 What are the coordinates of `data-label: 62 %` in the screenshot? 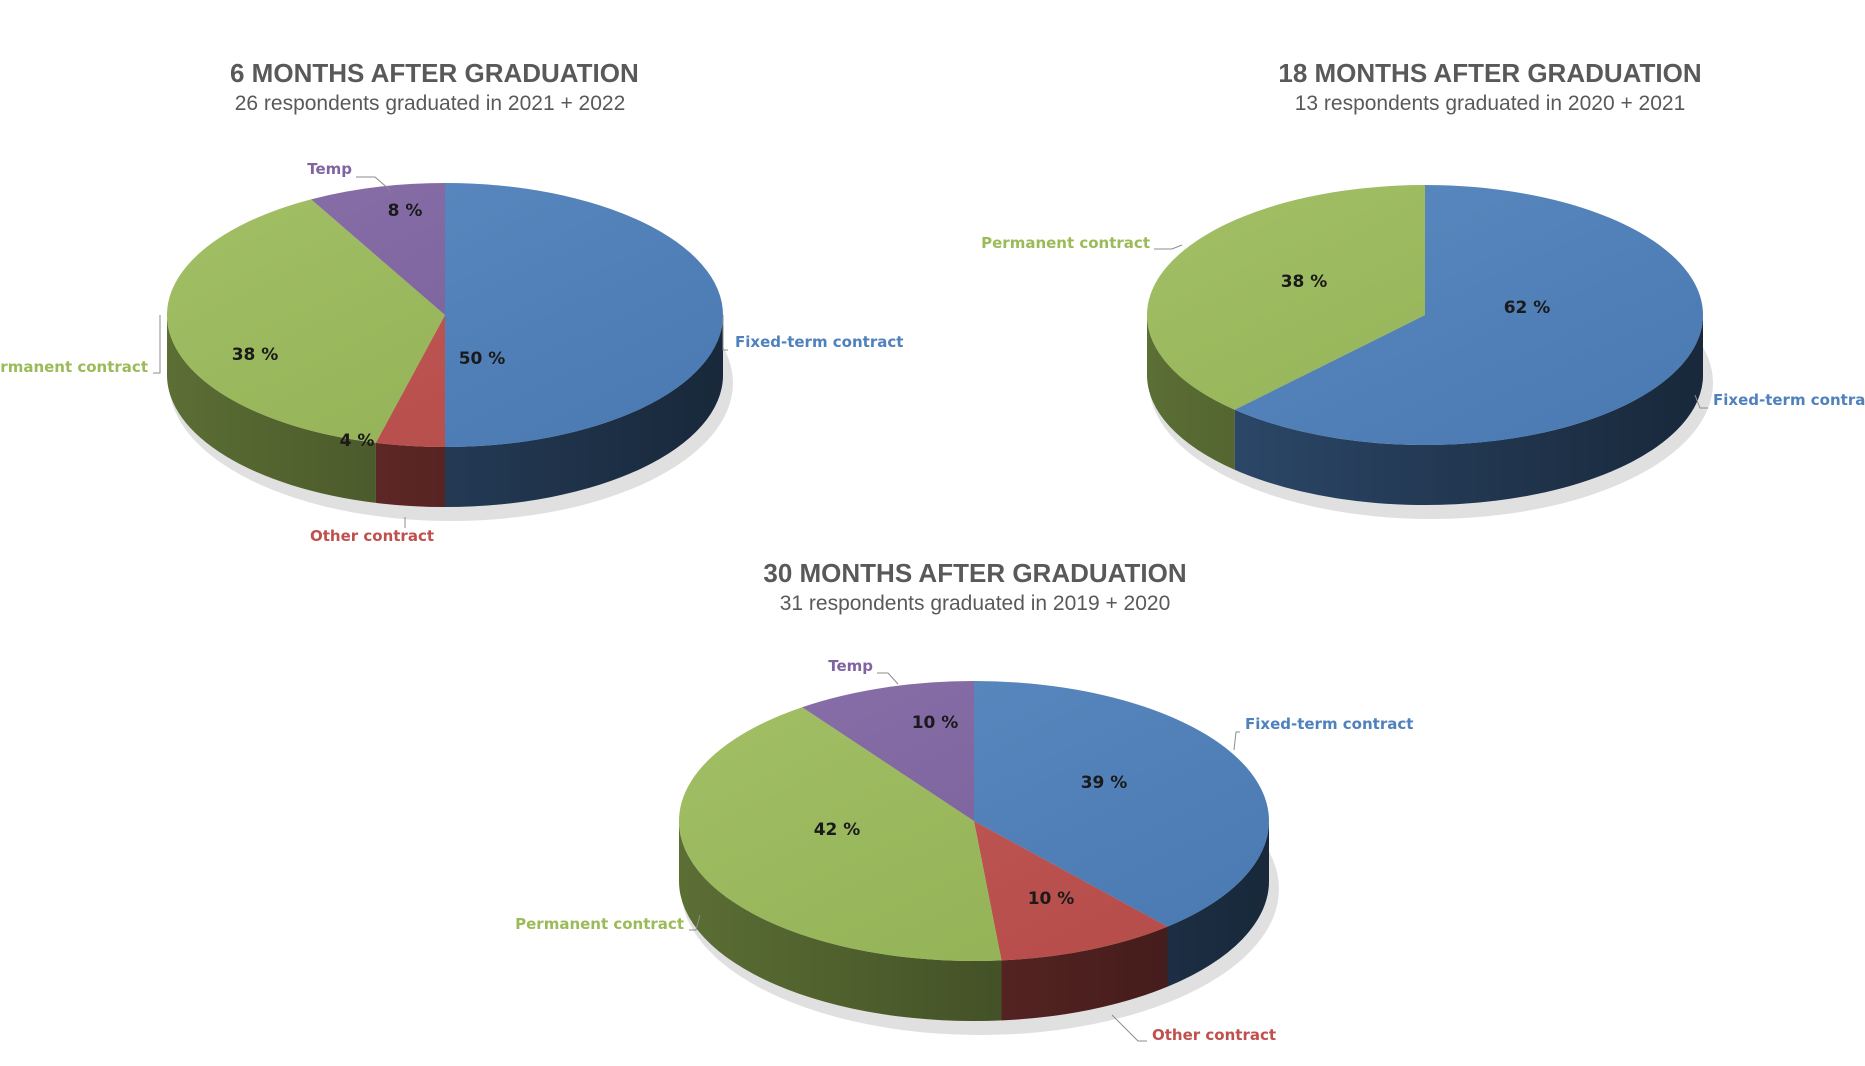 It's located at (1527, 308).